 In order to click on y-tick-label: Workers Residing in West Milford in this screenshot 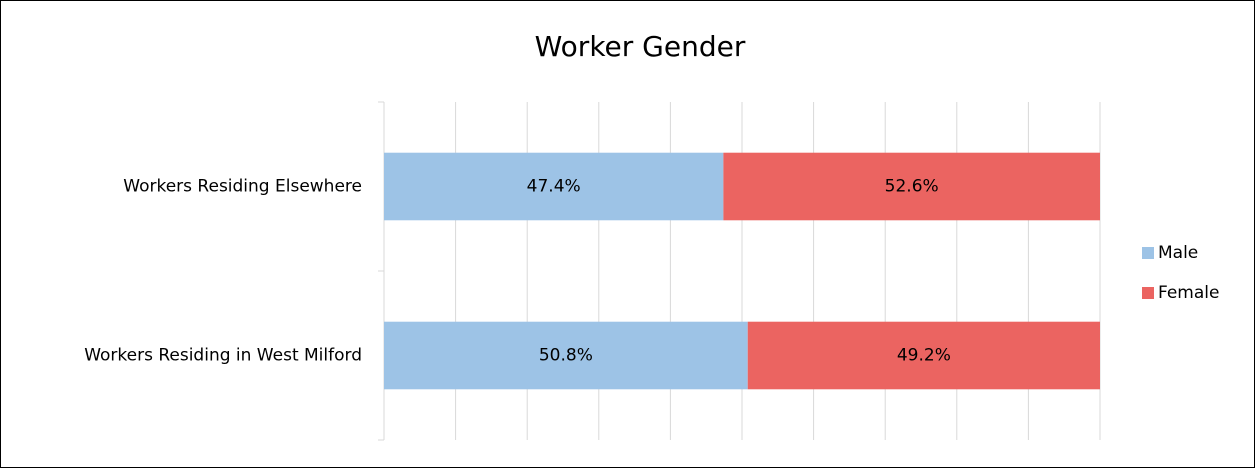, I will do `click(223, 356)`.